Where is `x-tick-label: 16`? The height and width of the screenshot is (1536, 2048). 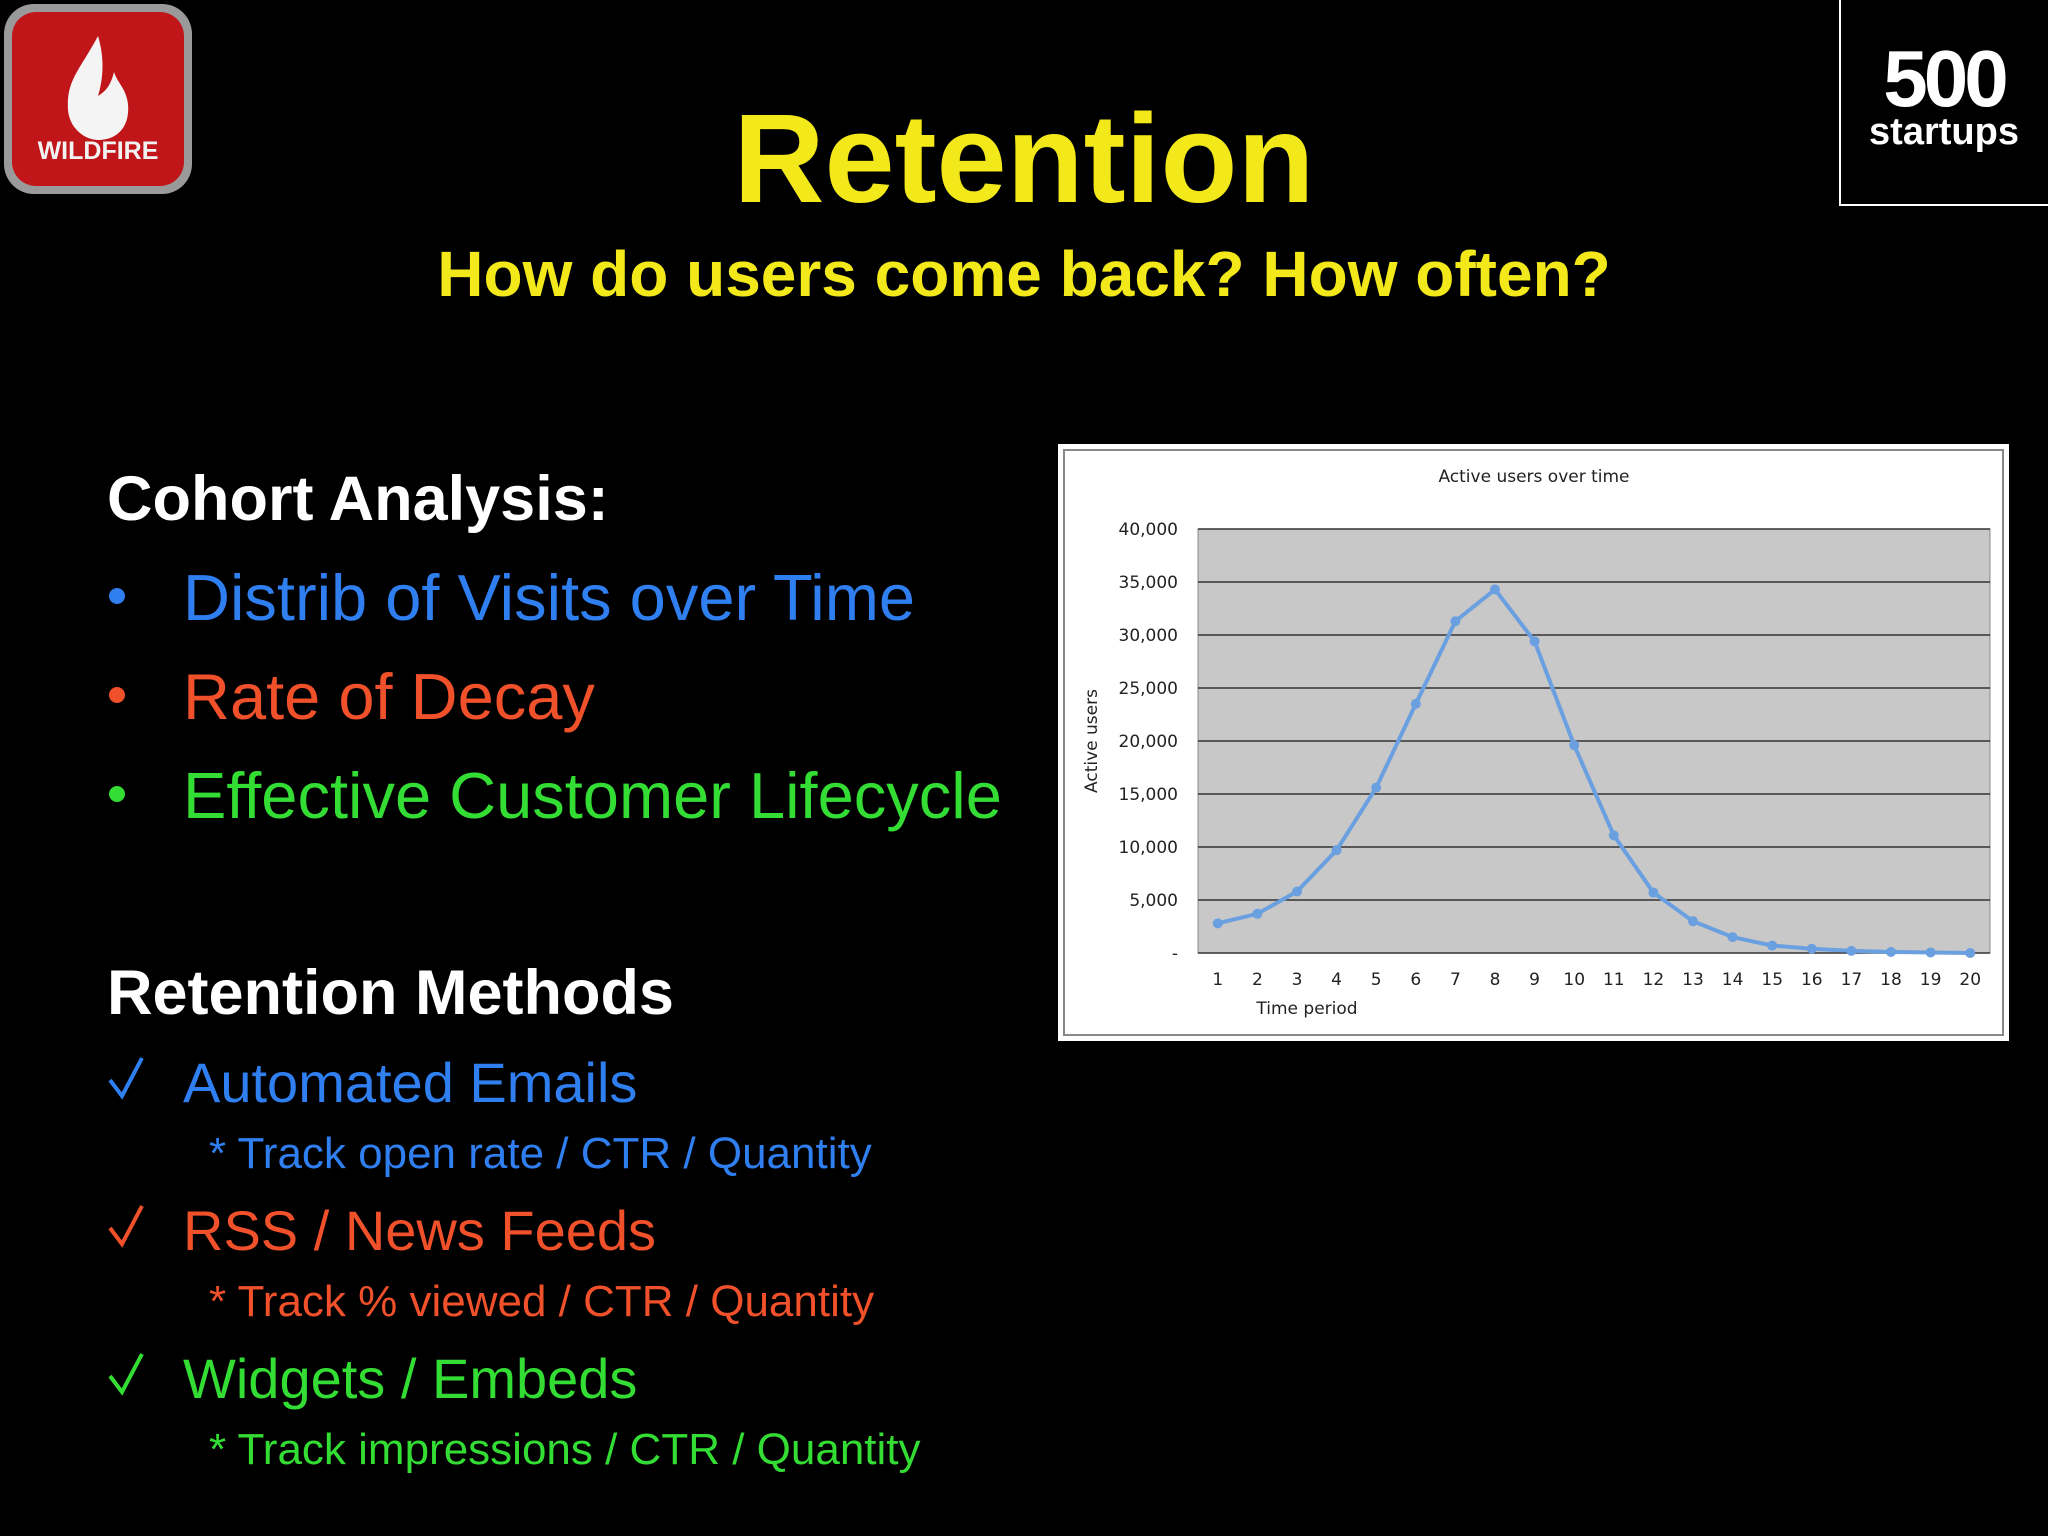
x-tick-label: 16 is located at coordinates (1812, 980).